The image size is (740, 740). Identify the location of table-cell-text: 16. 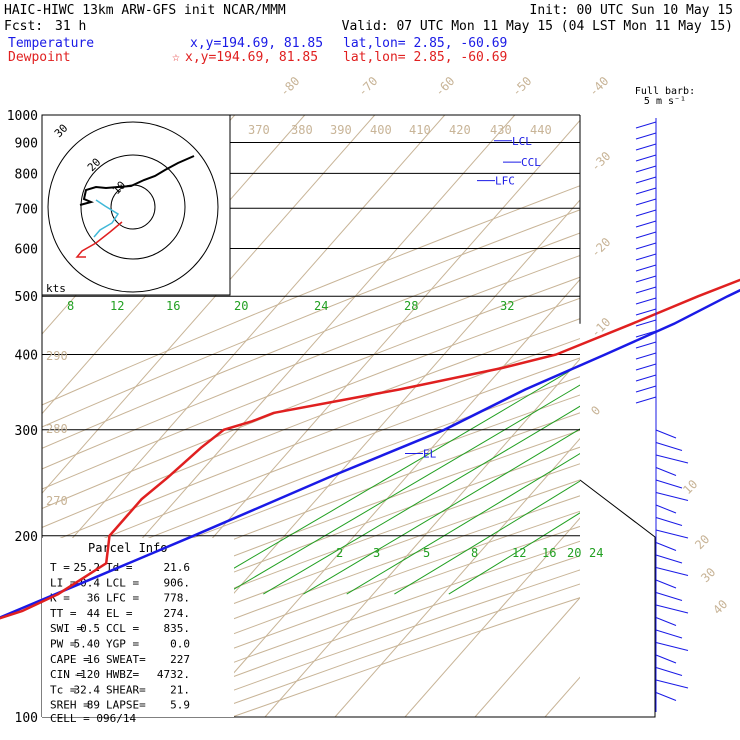
(93, 659).